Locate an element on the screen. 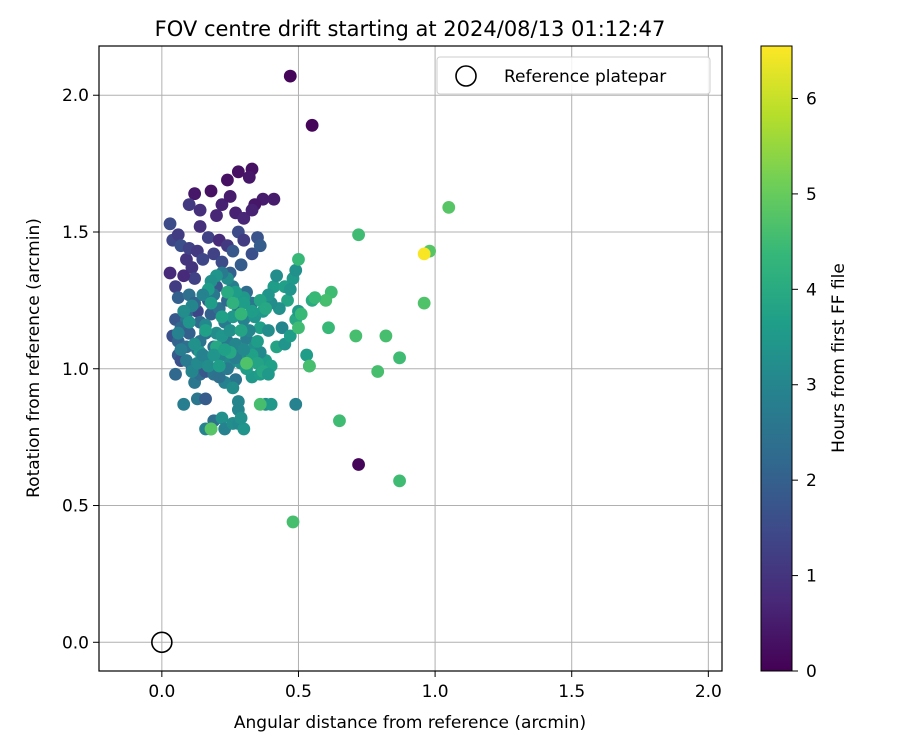  y-tick-label: 1.5 is located at coordinates (75, 233).